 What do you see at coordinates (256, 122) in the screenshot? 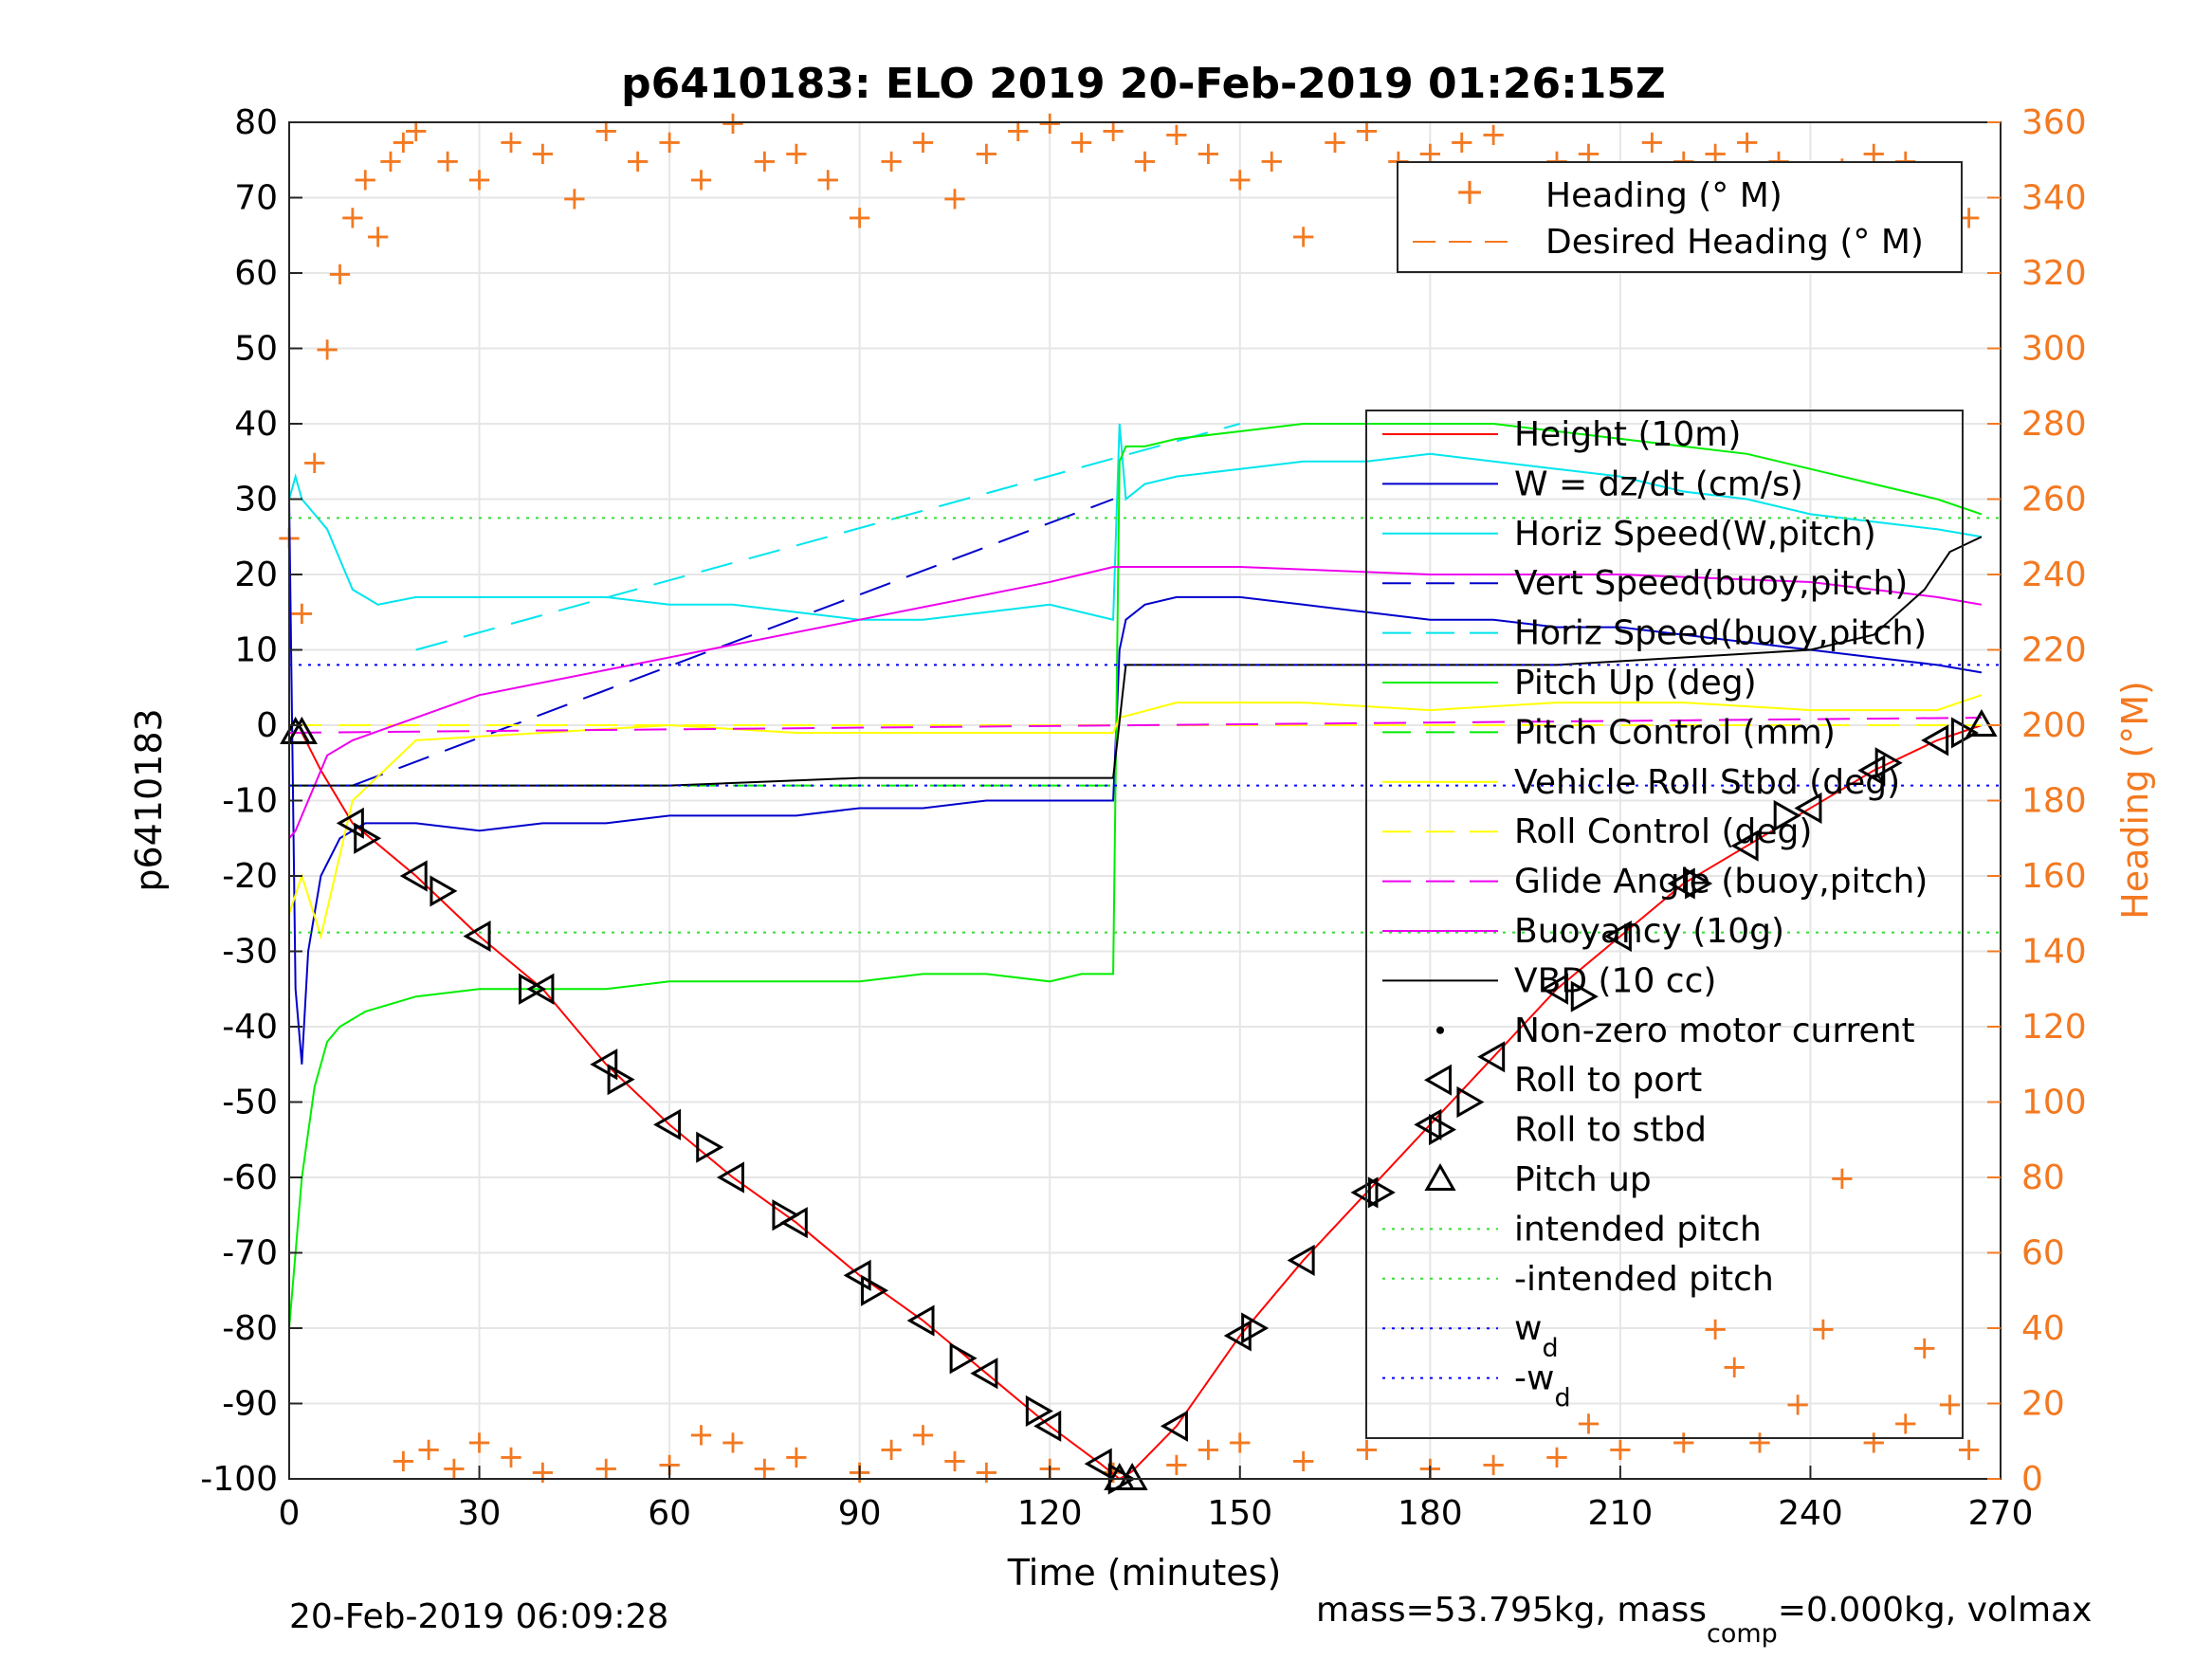
I see `y-tick-label: 80` at bounding box center [256, 122].